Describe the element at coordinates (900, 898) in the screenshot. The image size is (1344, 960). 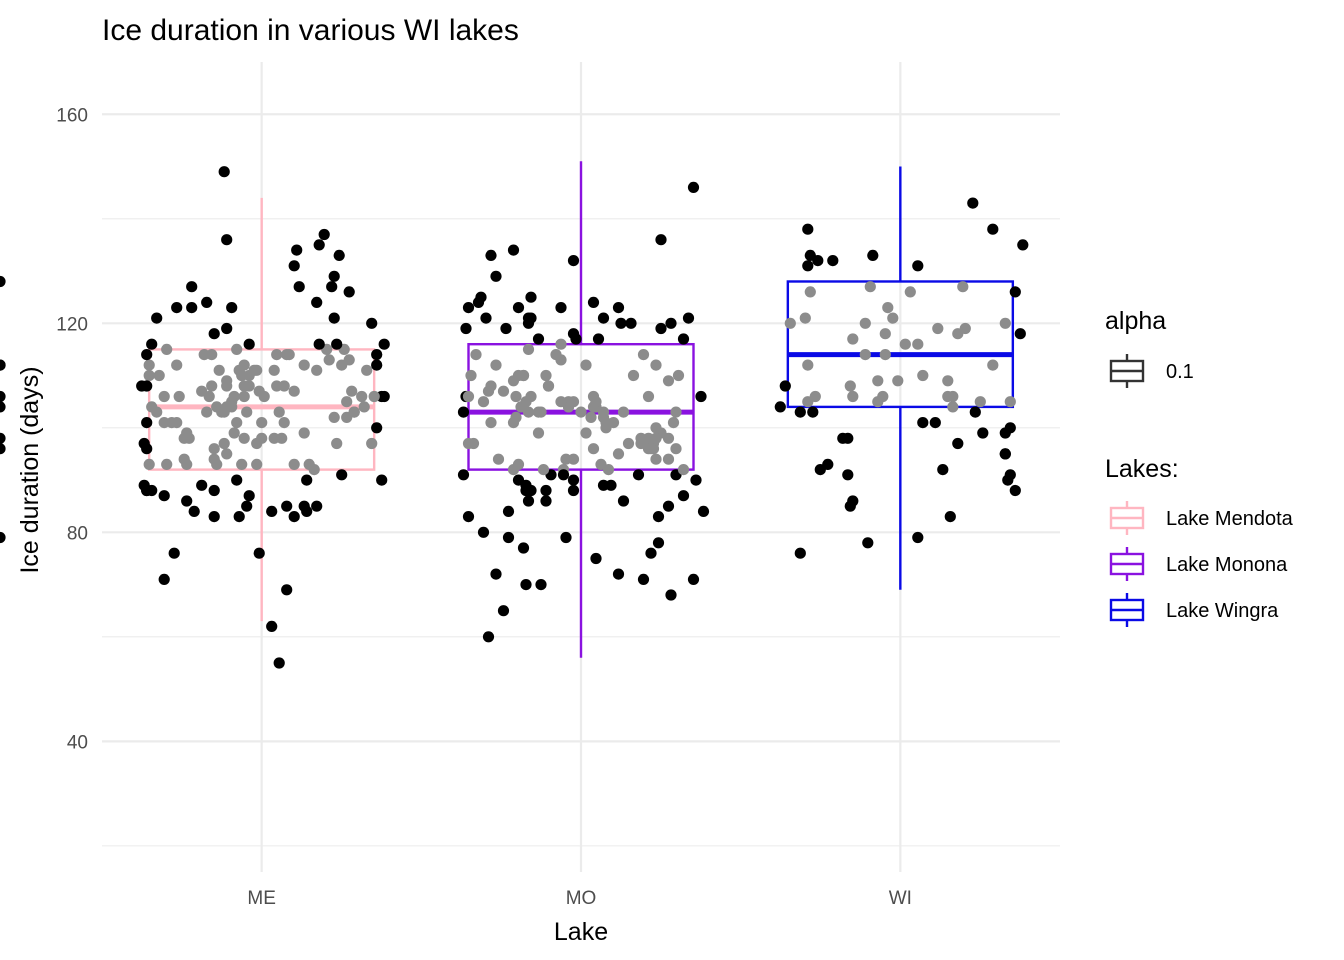
I see `x-tick-label: WI` at that location.